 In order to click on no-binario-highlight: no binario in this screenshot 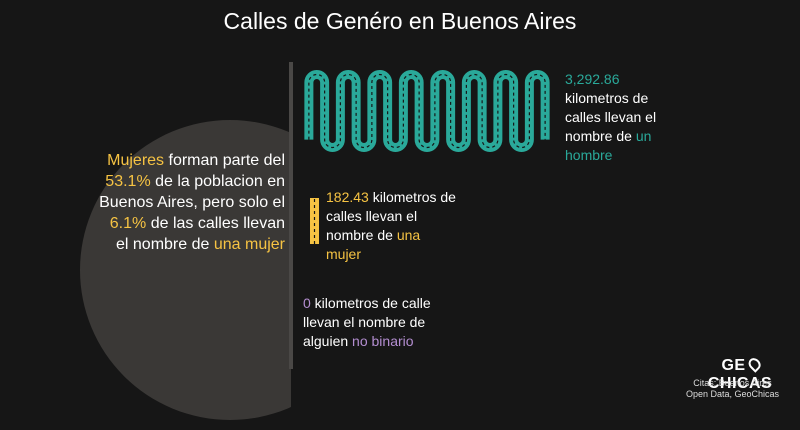, I will do `click(383, 341)`.